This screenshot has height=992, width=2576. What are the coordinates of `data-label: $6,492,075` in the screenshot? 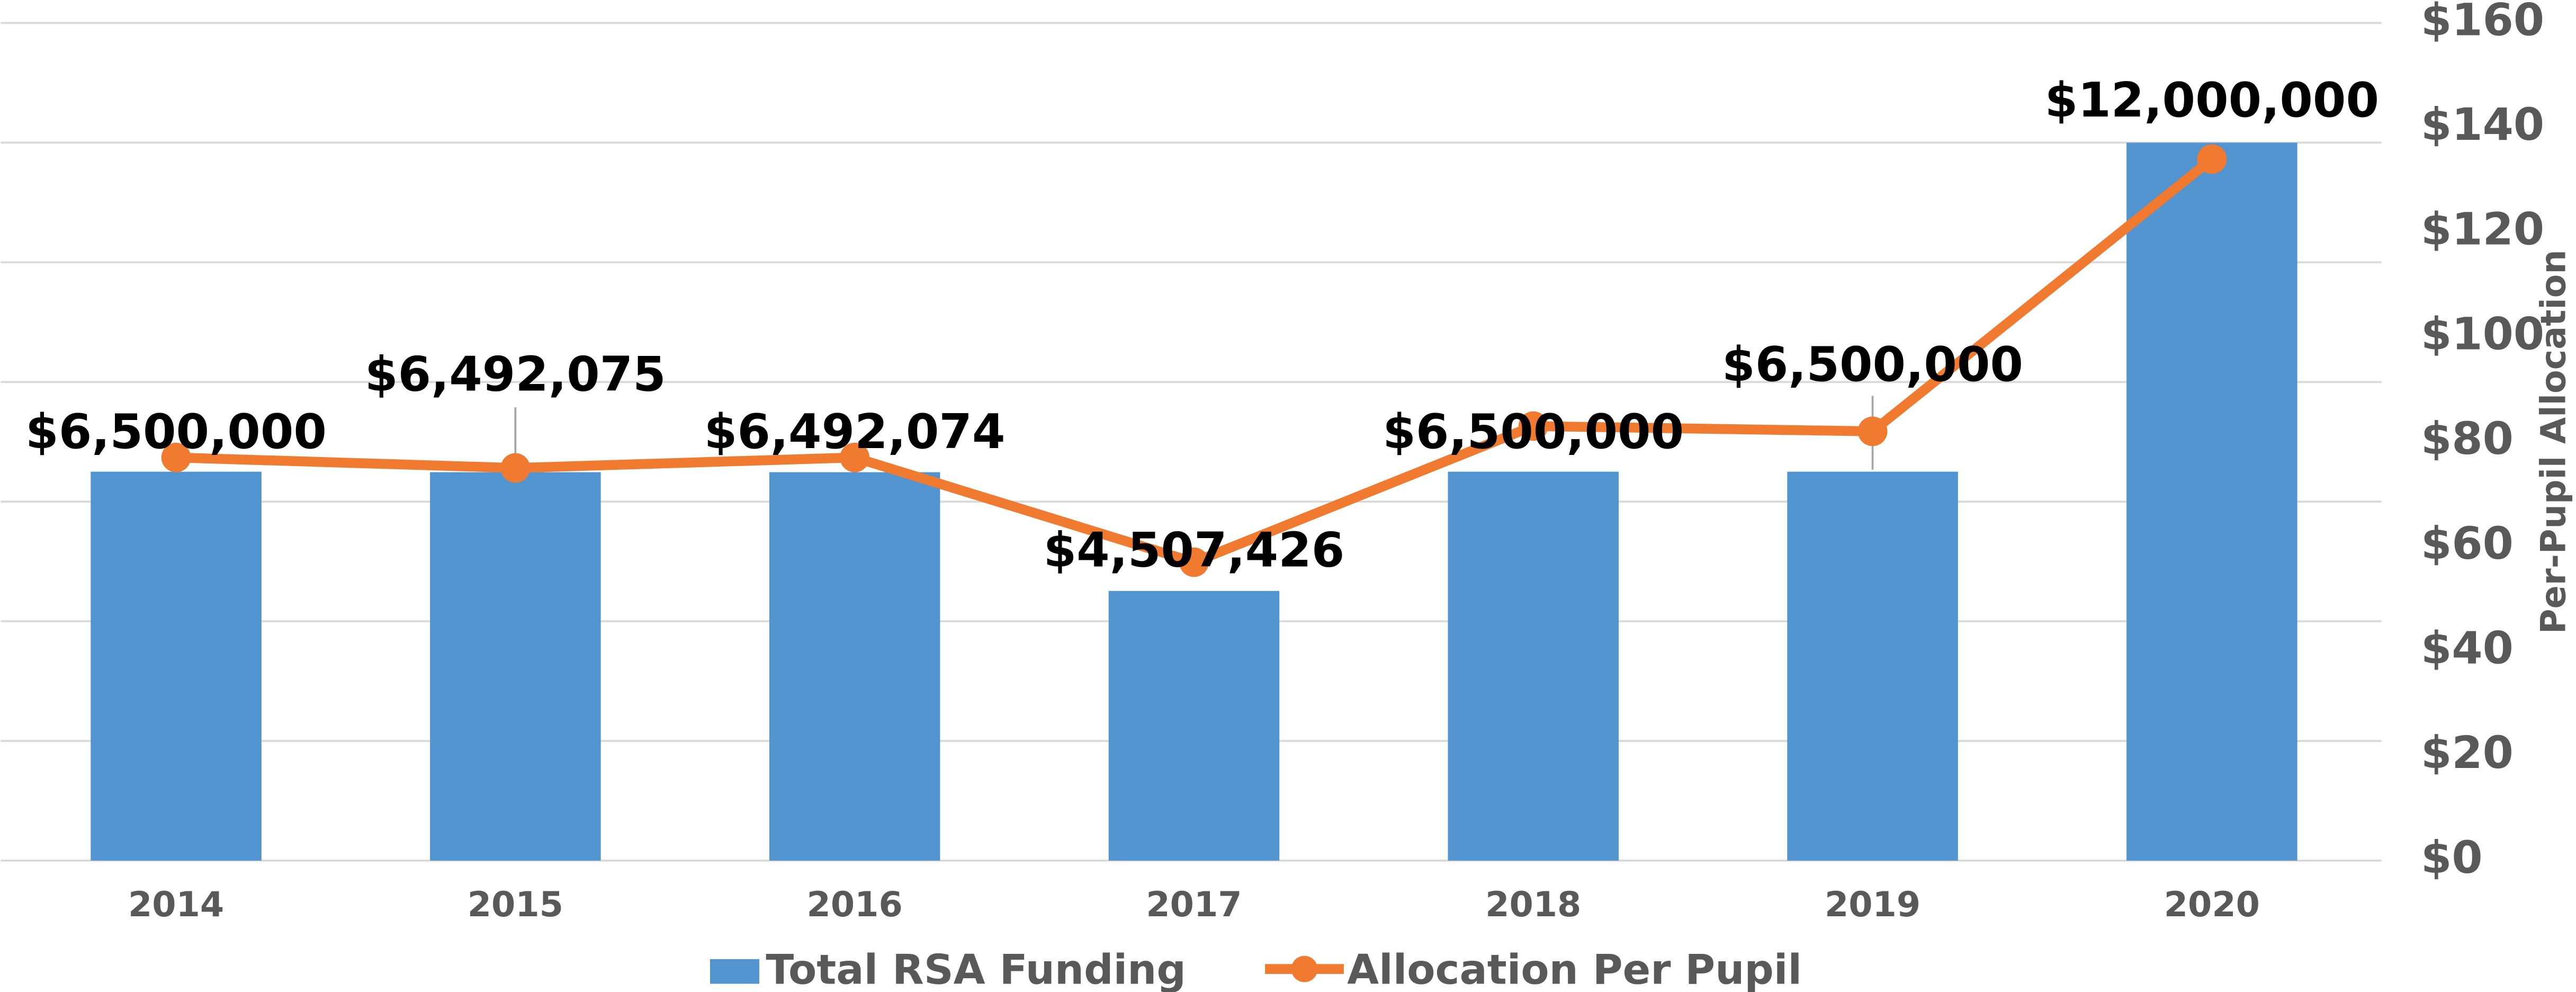 It's located at (515, 375).